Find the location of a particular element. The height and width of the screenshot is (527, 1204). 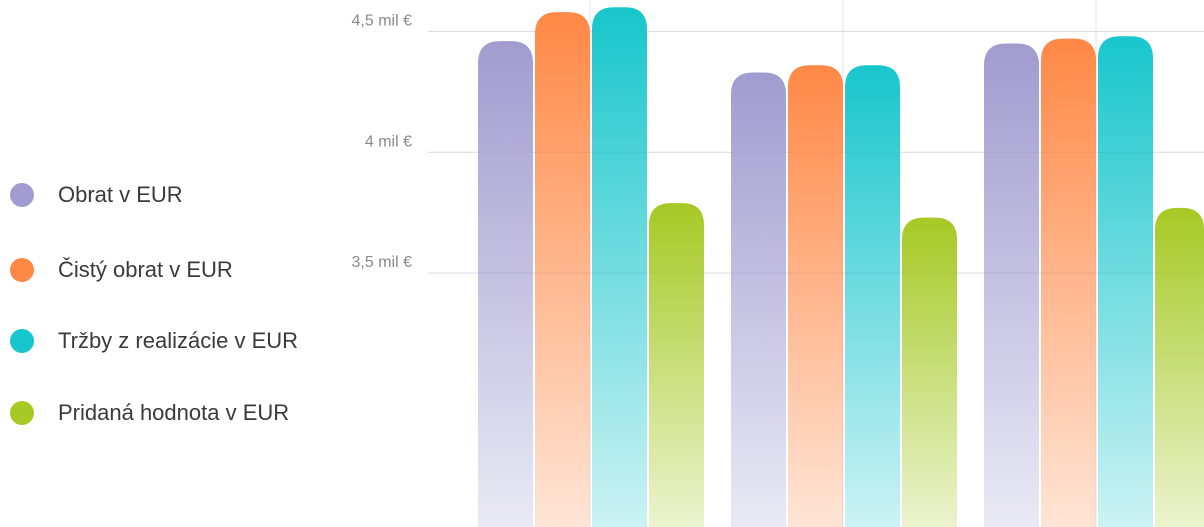

y-tick-label: 4 mil € is located at coordinates (388, 141).